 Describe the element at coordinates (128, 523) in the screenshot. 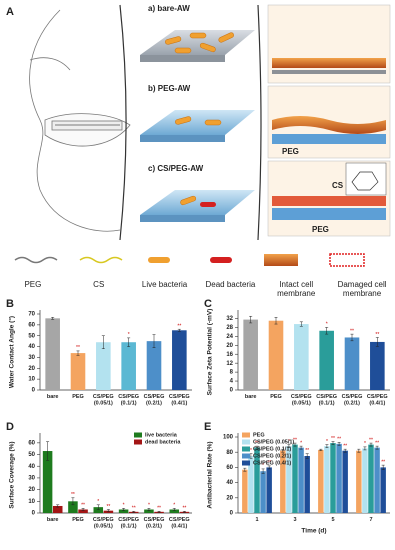

I see `x-tick-label: CS/PEG (0.1/1)` at that location.